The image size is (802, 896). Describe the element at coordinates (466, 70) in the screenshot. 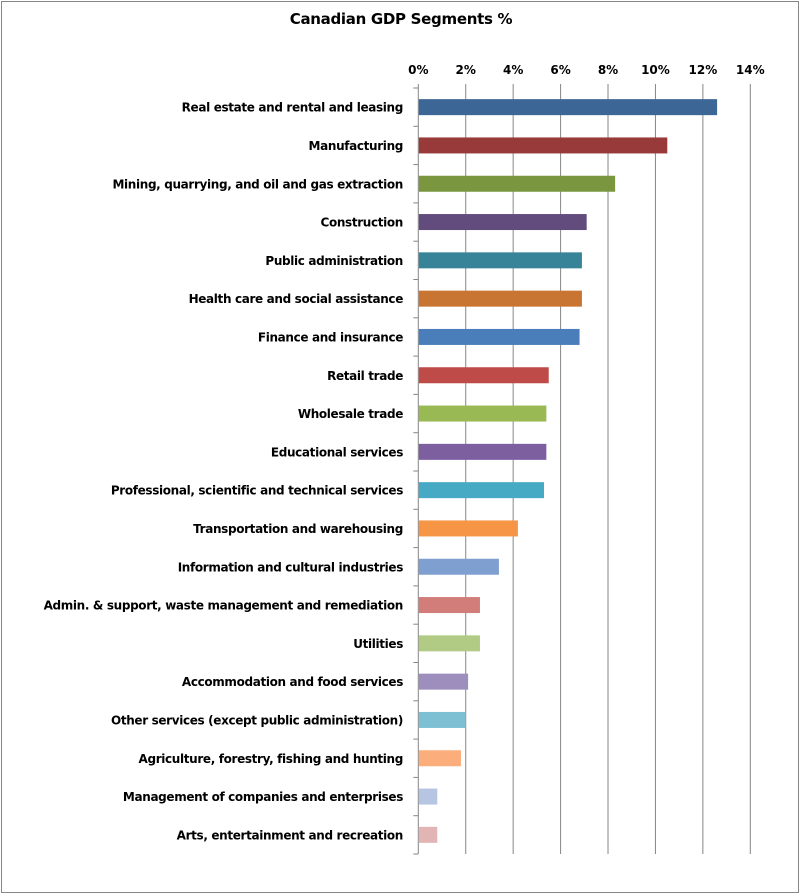

I see `x-tick-label: 2%` at that location.